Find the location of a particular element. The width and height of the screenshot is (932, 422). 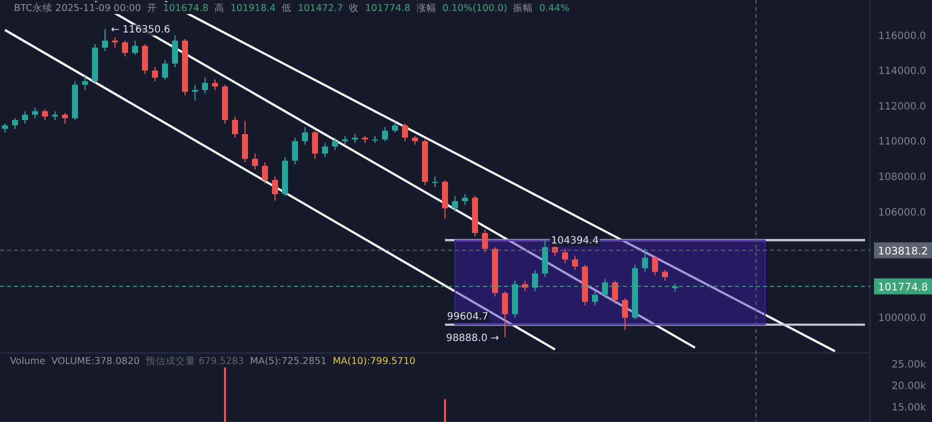

y-tick-label: 106000.0 is located at coordinates (902, 212).